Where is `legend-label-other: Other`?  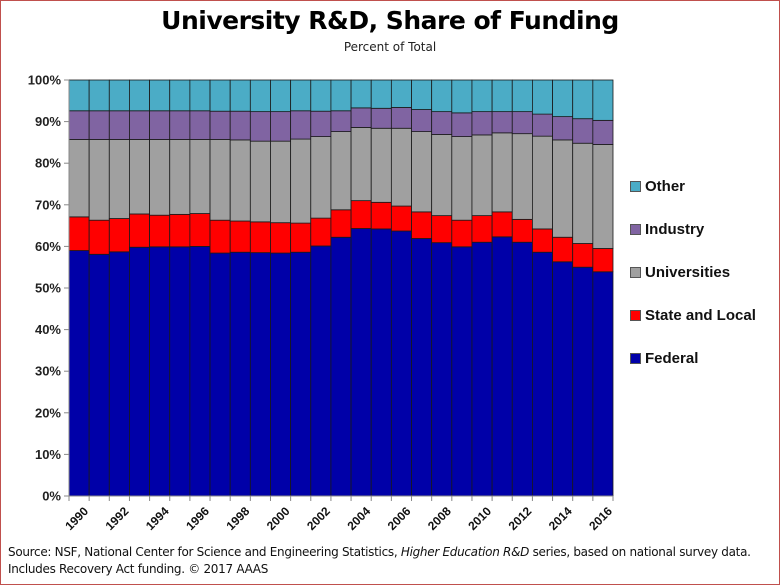 legend-label-other: Other is located at coordinates (665, 186).